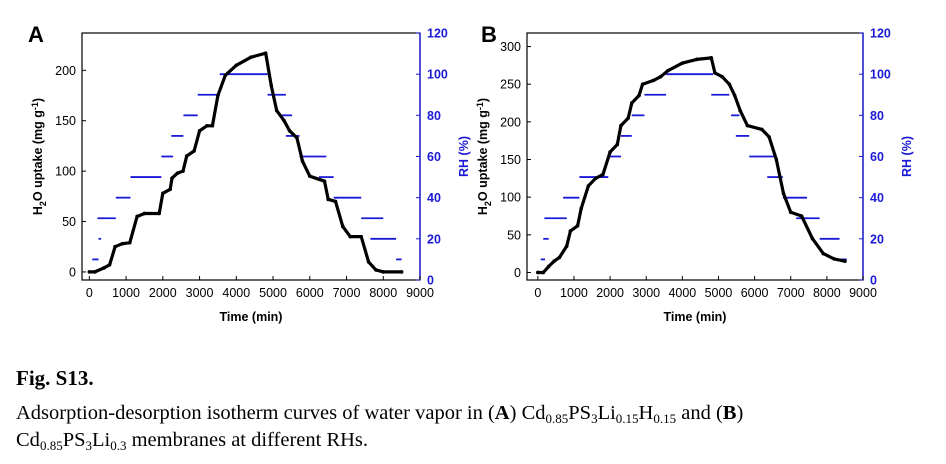 This screenshot has height=464, width=946. I want to click on caption-letter-b: B, so click(729, 413).